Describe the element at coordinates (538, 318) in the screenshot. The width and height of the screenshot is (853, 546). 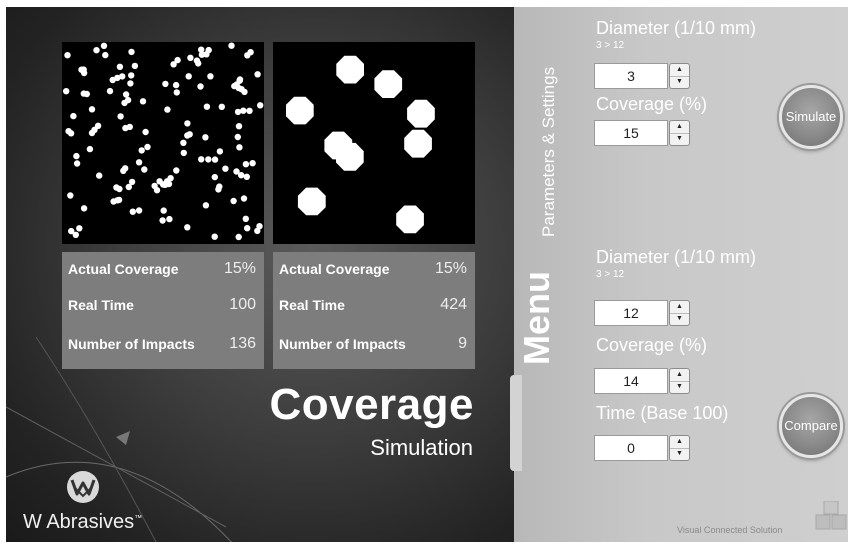
I see `menu-title: Menu` at that location.